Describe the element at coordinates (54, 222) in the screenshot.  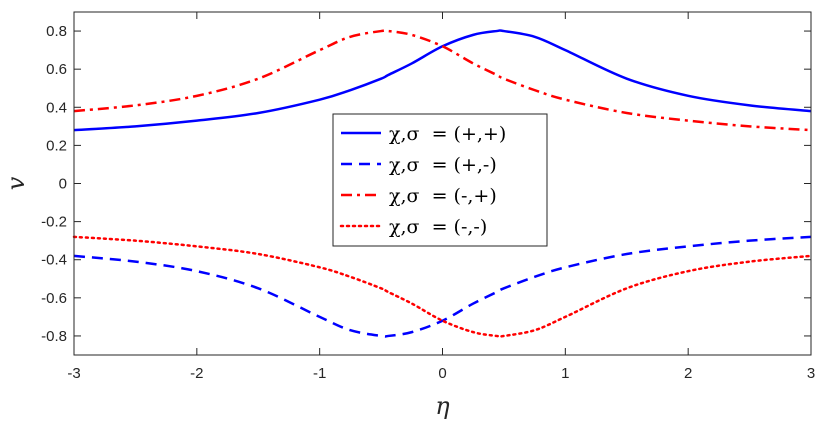
I see `y-tick-label: -0.2` at that location.